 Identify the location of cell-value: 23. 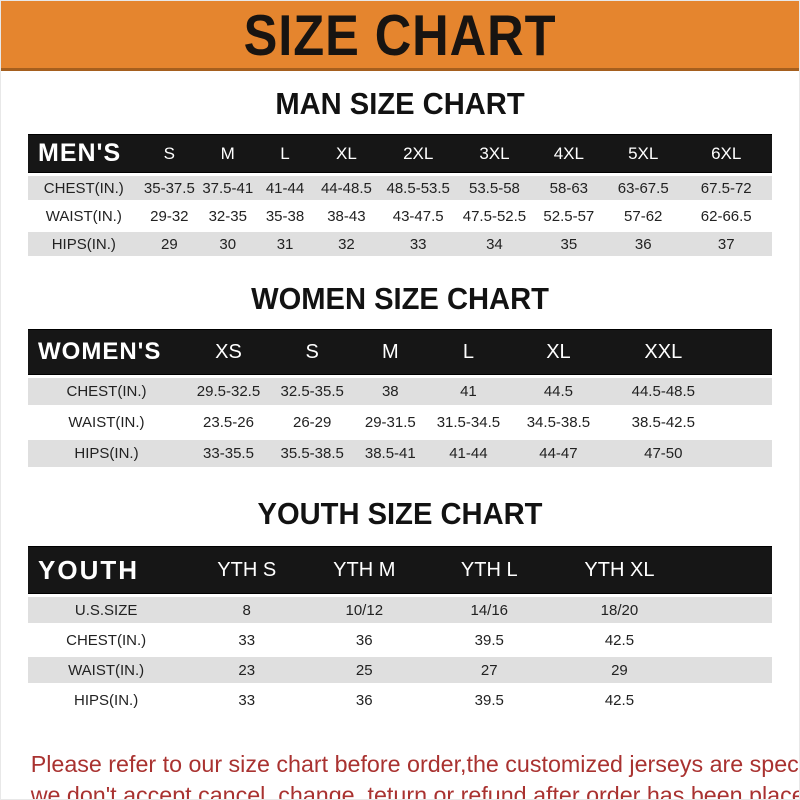
(247, 670).